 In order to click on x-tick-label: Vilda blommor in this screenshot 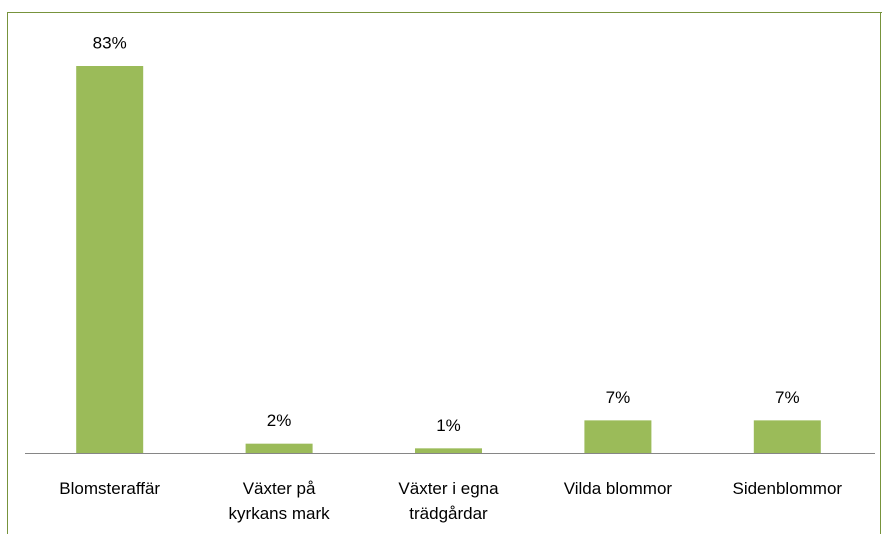, I will do `click(618, 488)`.